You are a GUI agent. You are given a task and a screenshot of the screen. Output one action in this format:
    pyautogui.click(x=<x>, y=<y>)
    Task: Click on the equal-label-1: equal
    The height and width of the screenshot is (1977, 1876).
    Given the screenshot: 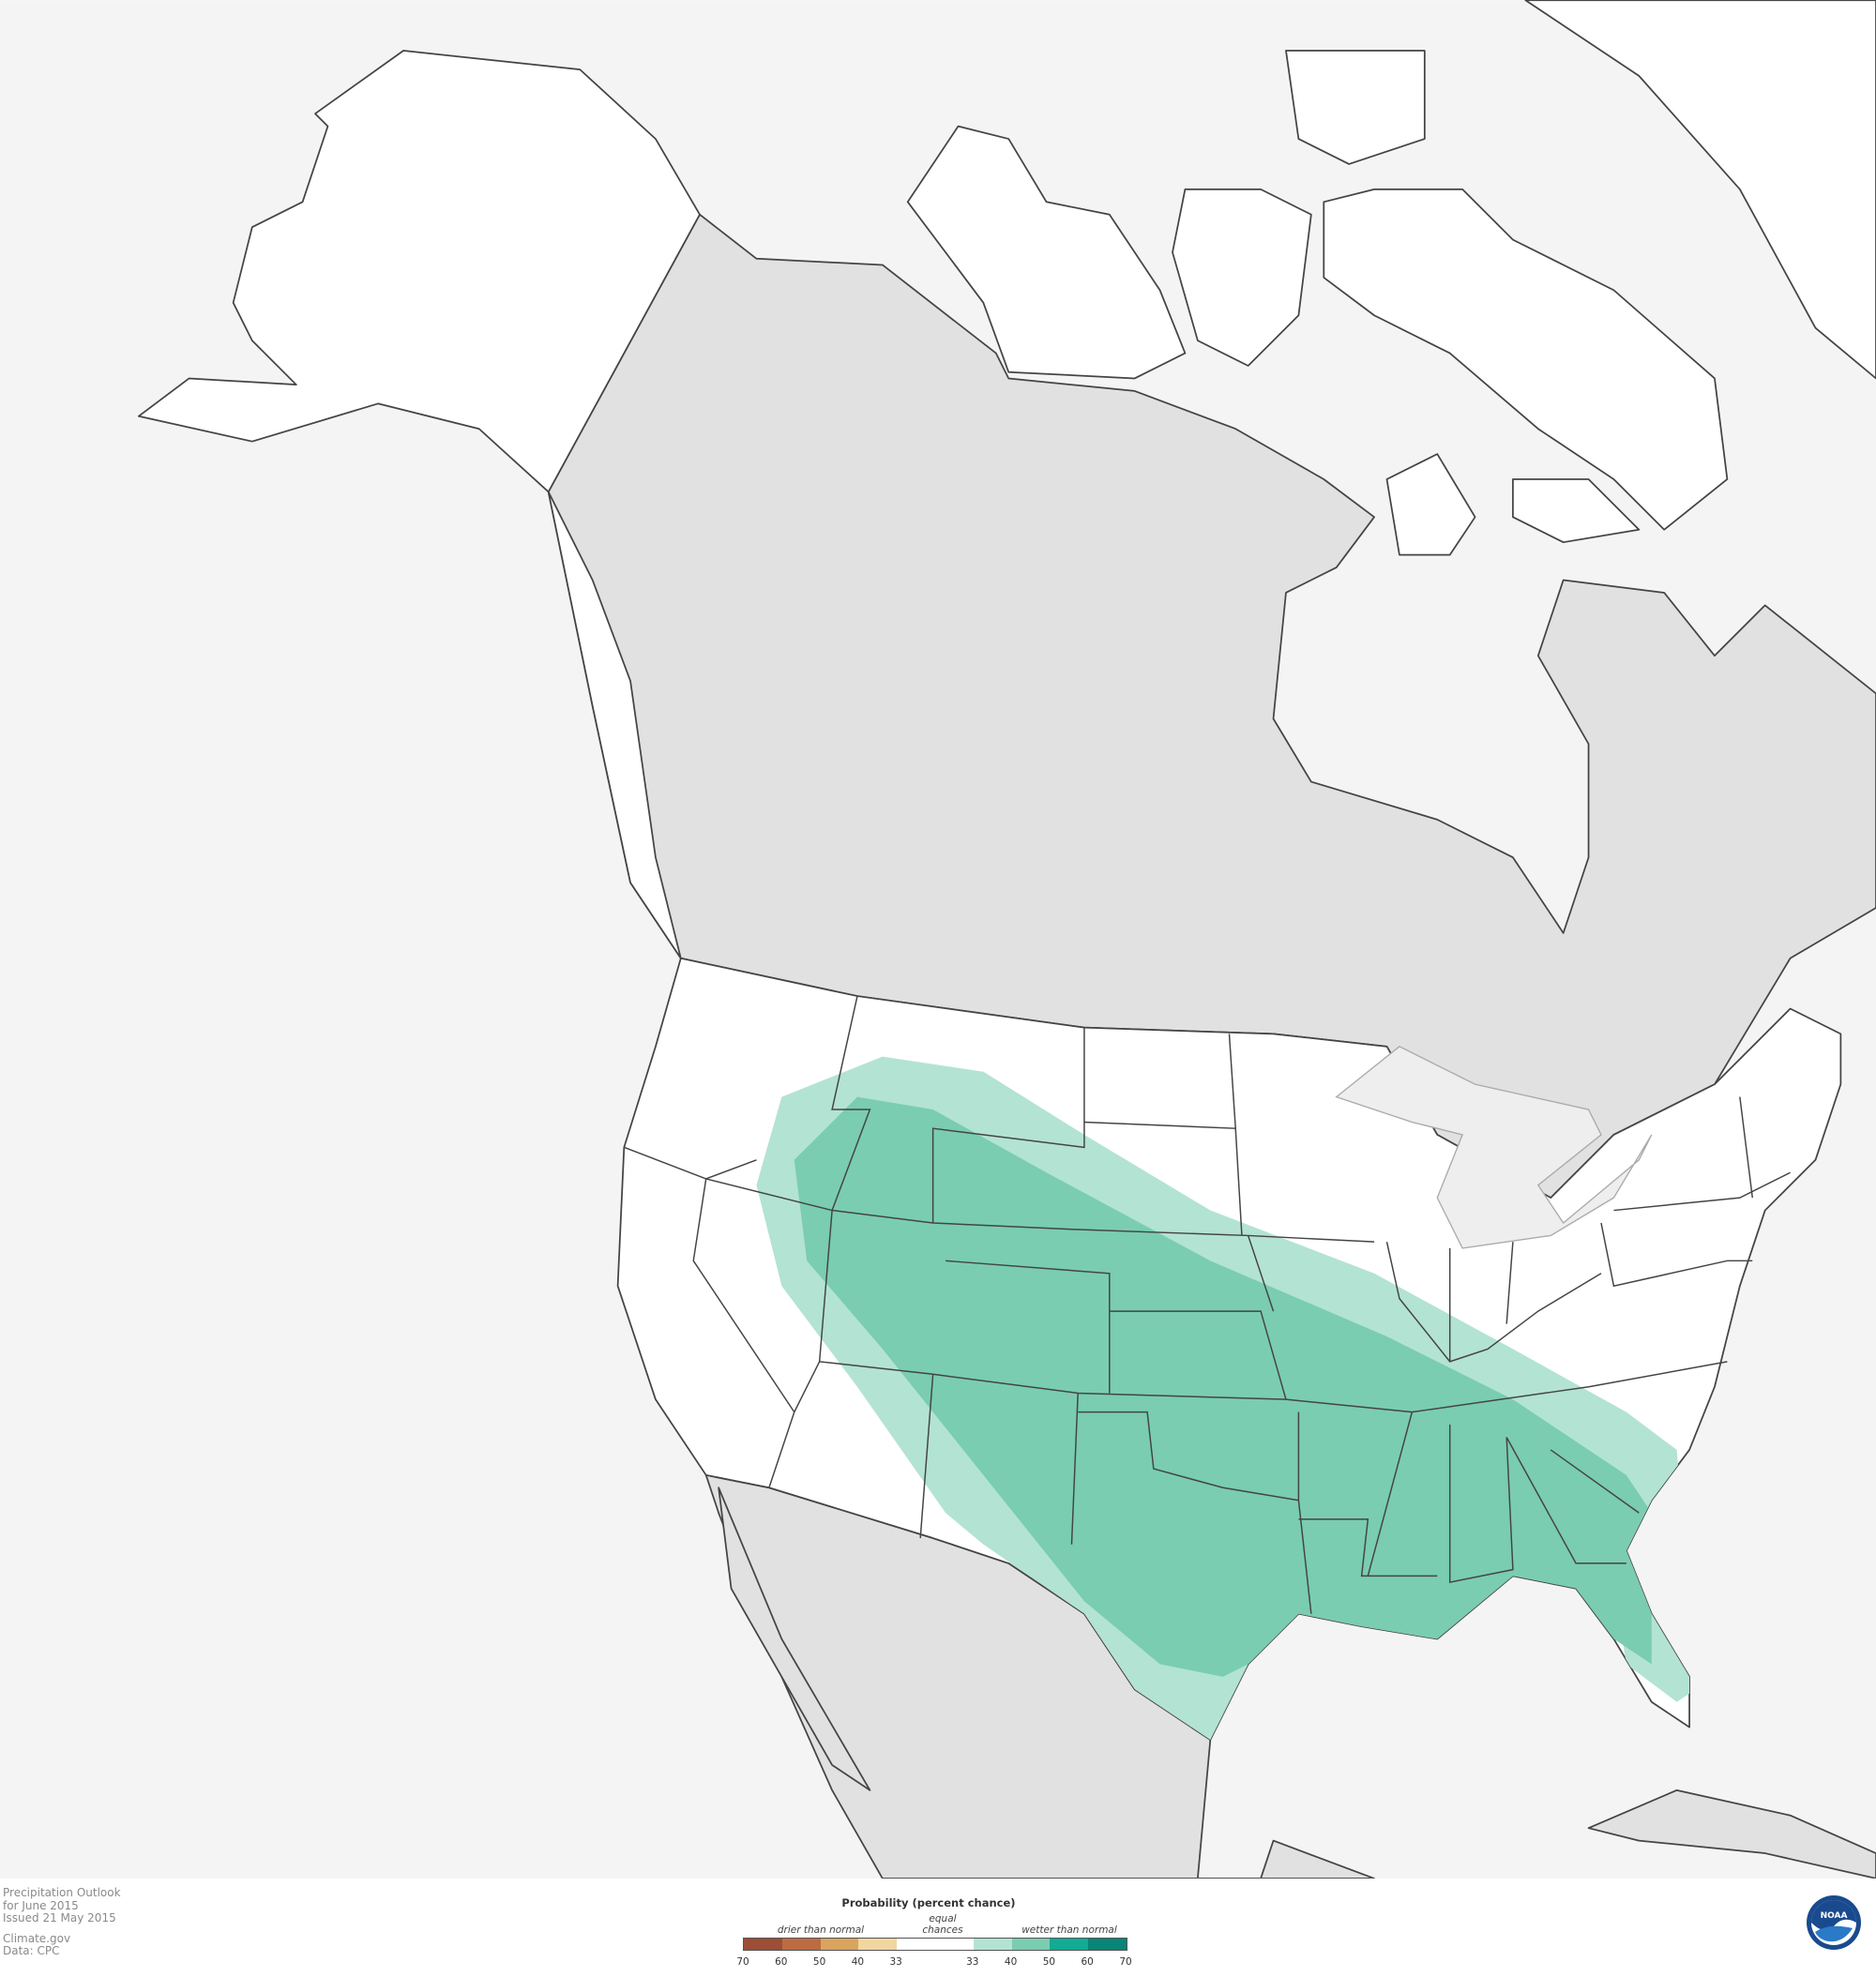 What is the action you would take?
    pyautogui.click(x=943, y=1918)
    